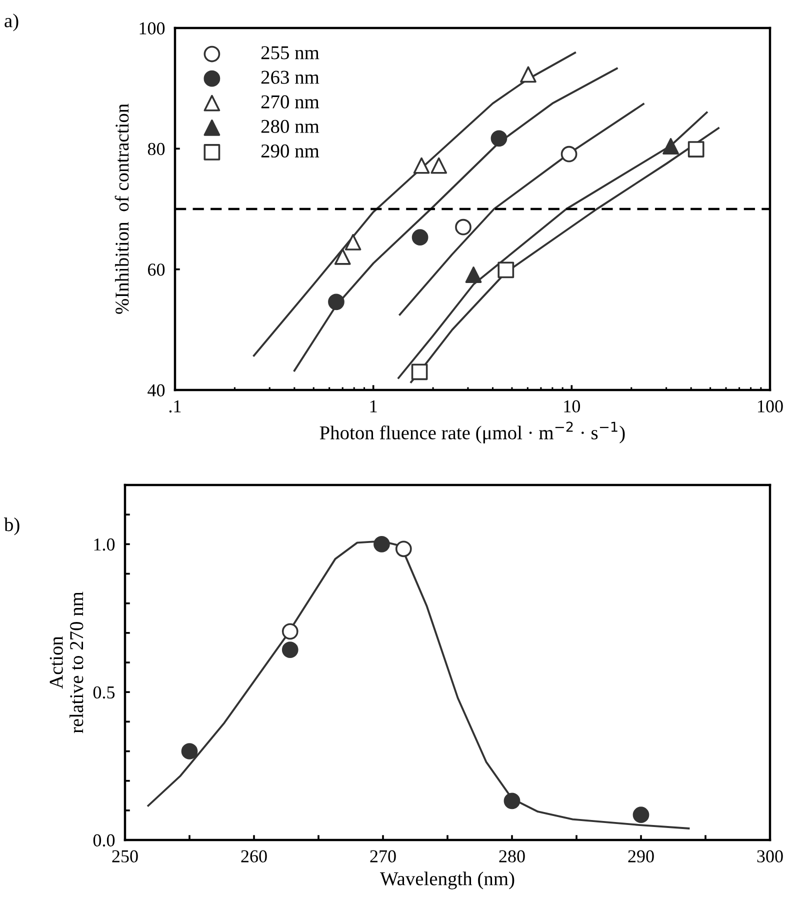 This screenshot has height=908, width=799. I want to click on text: b), so click(12, 527).